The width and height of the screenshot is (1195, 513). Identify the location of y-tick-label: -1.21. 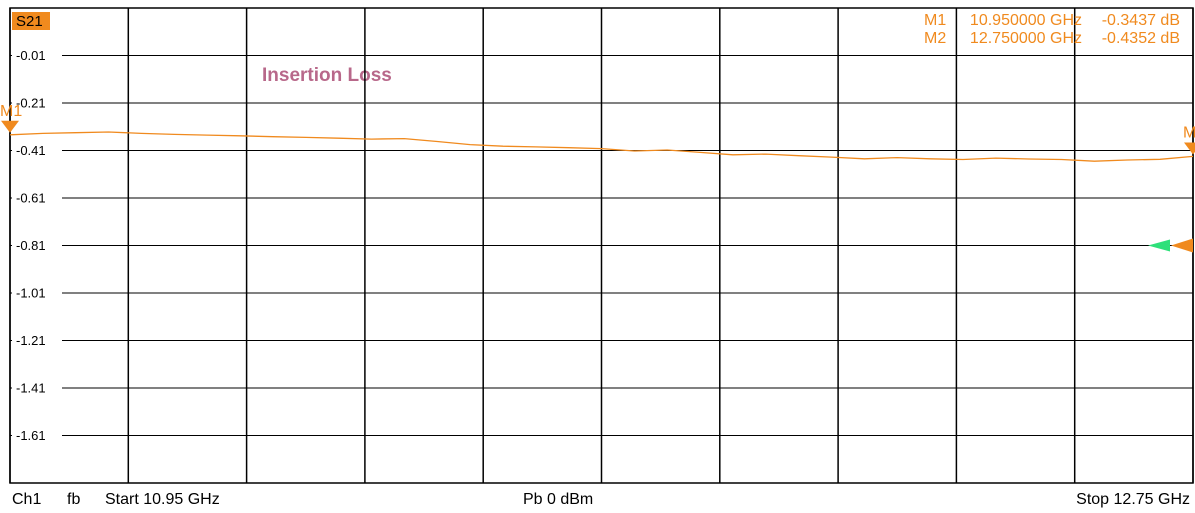
(31, 340).